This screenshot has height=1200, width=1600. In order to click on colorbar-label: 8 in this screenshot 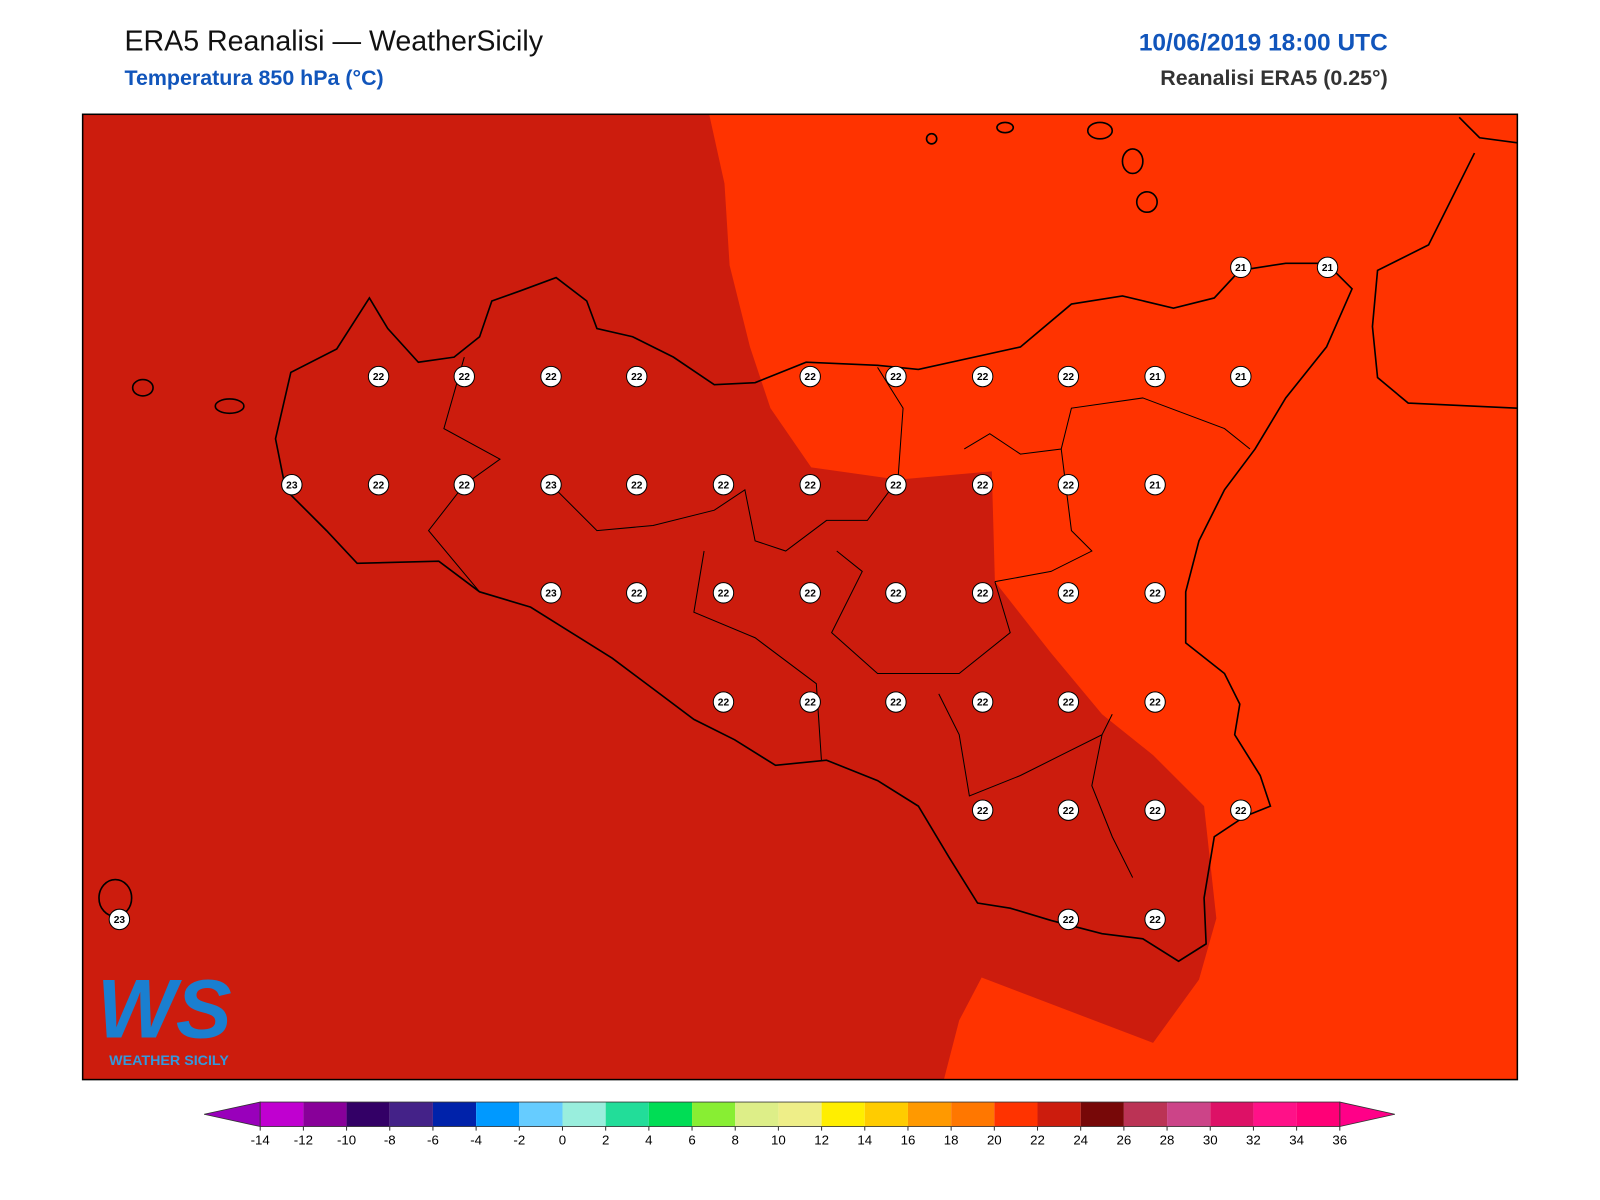, I will do `click(735, 1139)`.